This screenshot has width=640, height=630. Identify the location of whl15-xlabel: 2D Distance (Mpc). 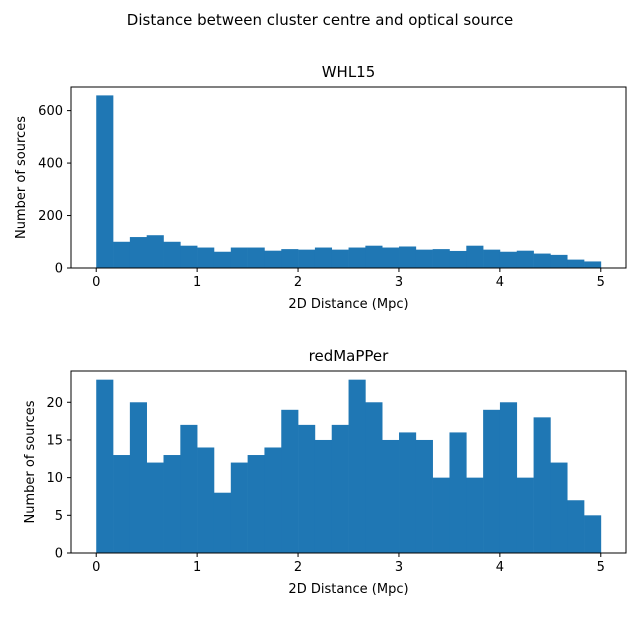
(348, 304).